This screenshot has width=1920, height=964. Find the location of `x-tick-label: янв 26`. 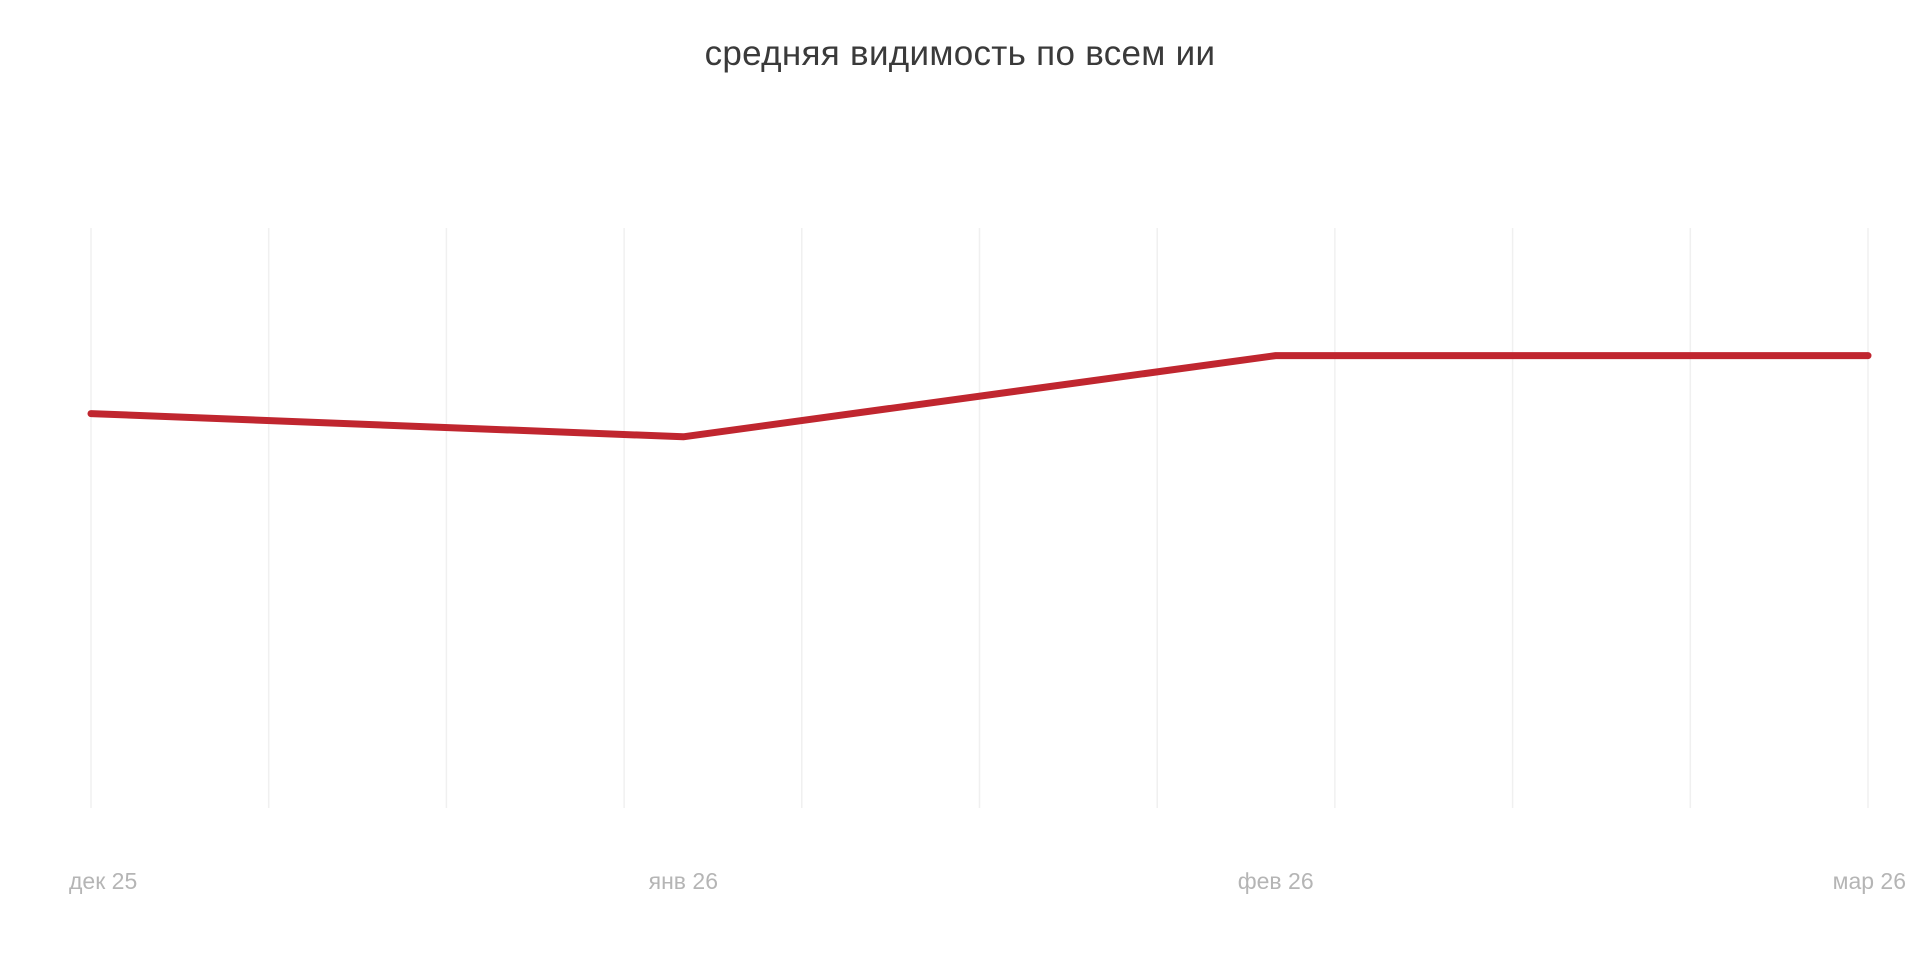

x-tick-label: янв 26 is located at coordinates (683, 881).